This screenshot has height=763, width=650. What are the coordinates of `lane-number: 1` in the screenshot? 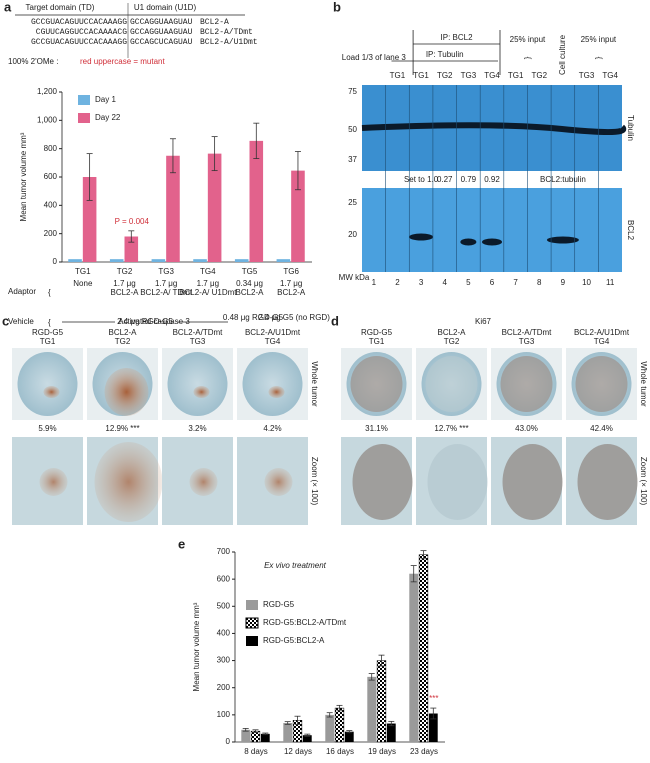 It's located at (374, 282).